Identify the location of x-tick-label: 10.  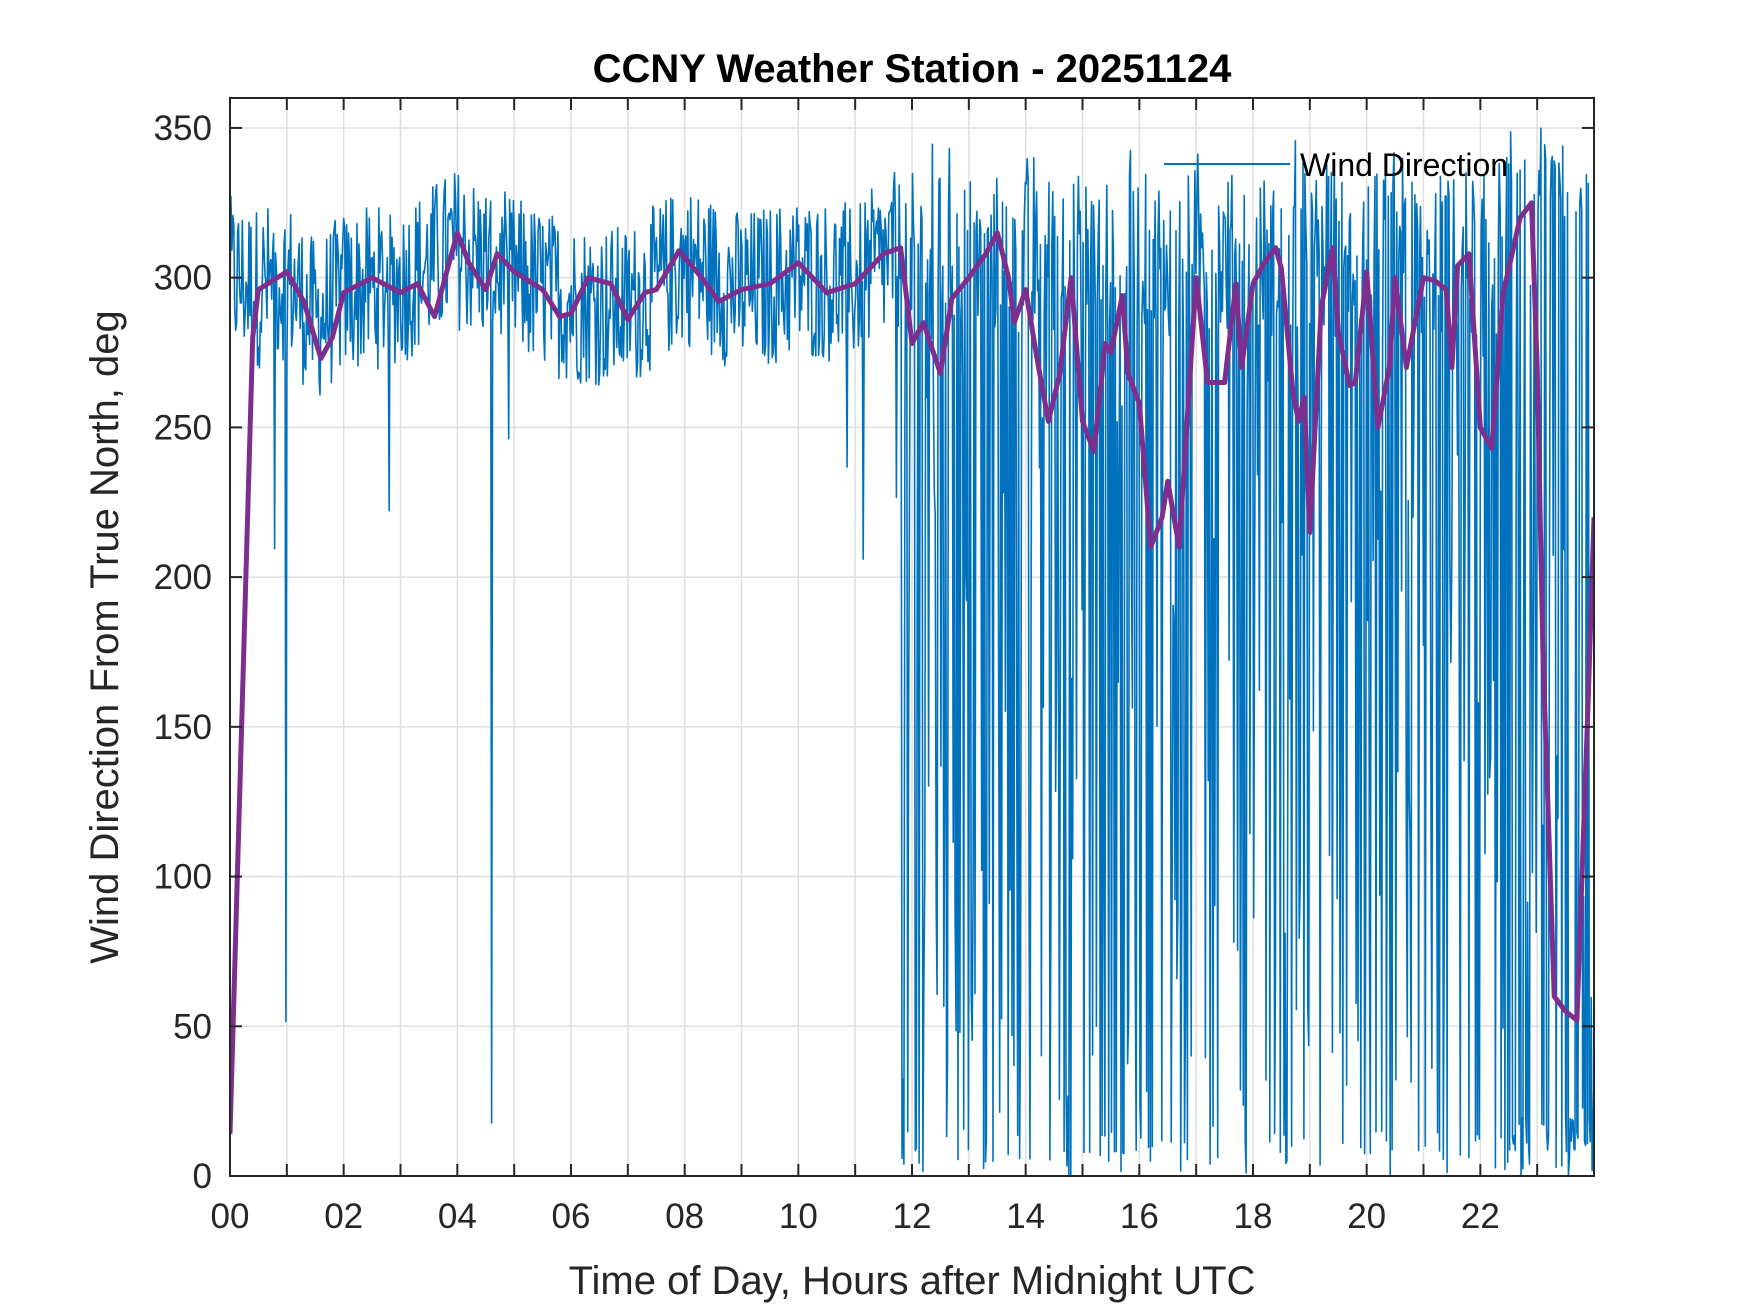
(798, 1216).